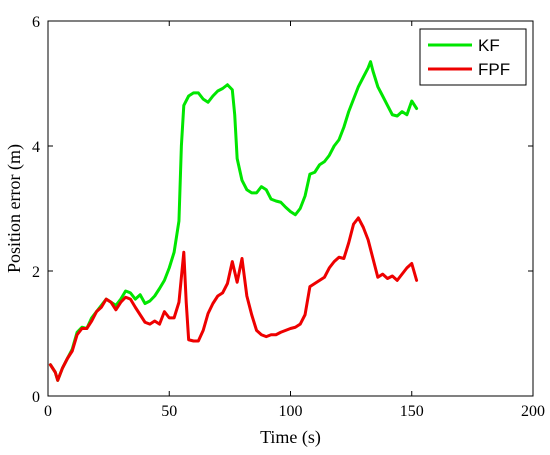  What do you see at coordinates (291, 411) in the screenshot?
I see `x-tick-label: 100` at bounding box center [291, 411].